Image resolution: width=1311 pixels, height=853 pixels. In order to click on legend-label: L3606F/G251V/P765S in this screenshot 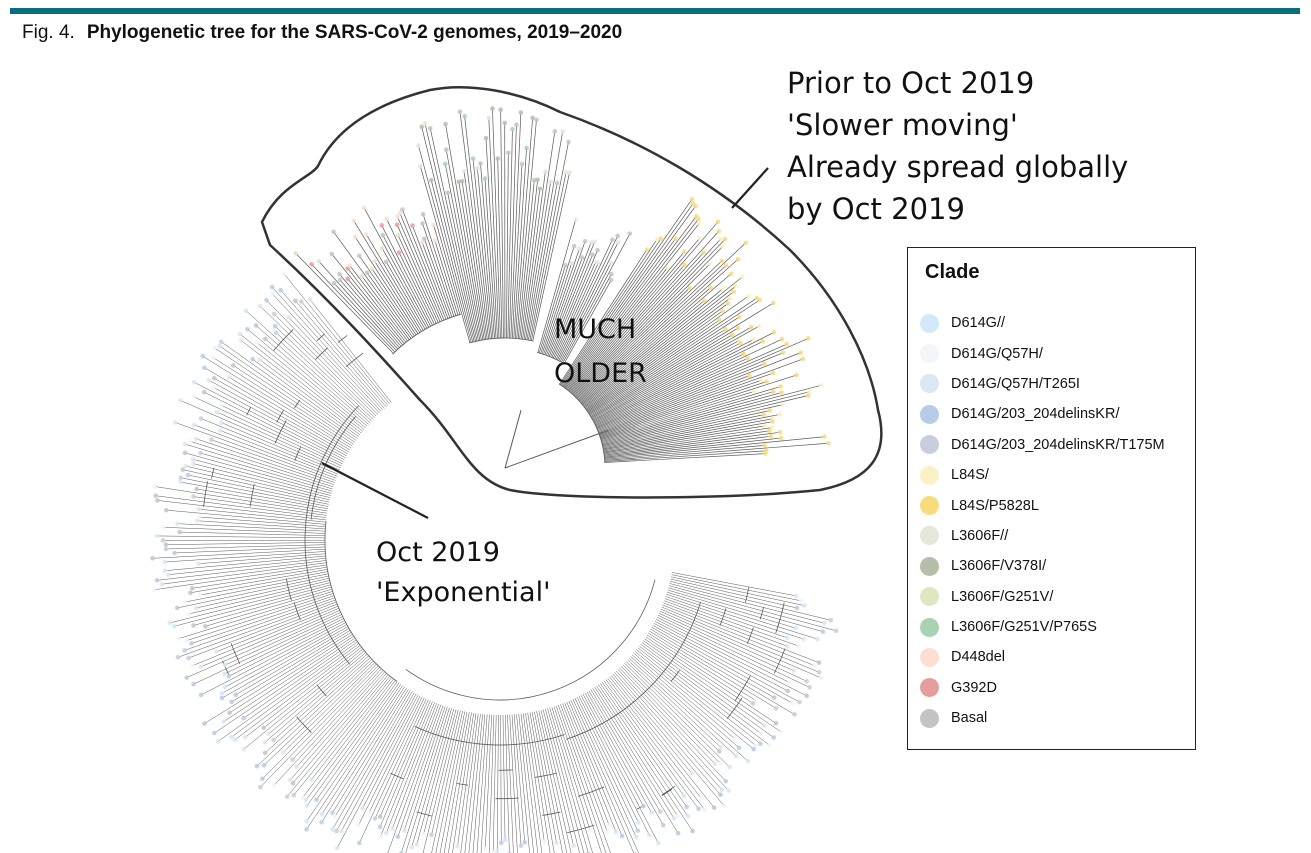, I will do `click(1024, 627)`.